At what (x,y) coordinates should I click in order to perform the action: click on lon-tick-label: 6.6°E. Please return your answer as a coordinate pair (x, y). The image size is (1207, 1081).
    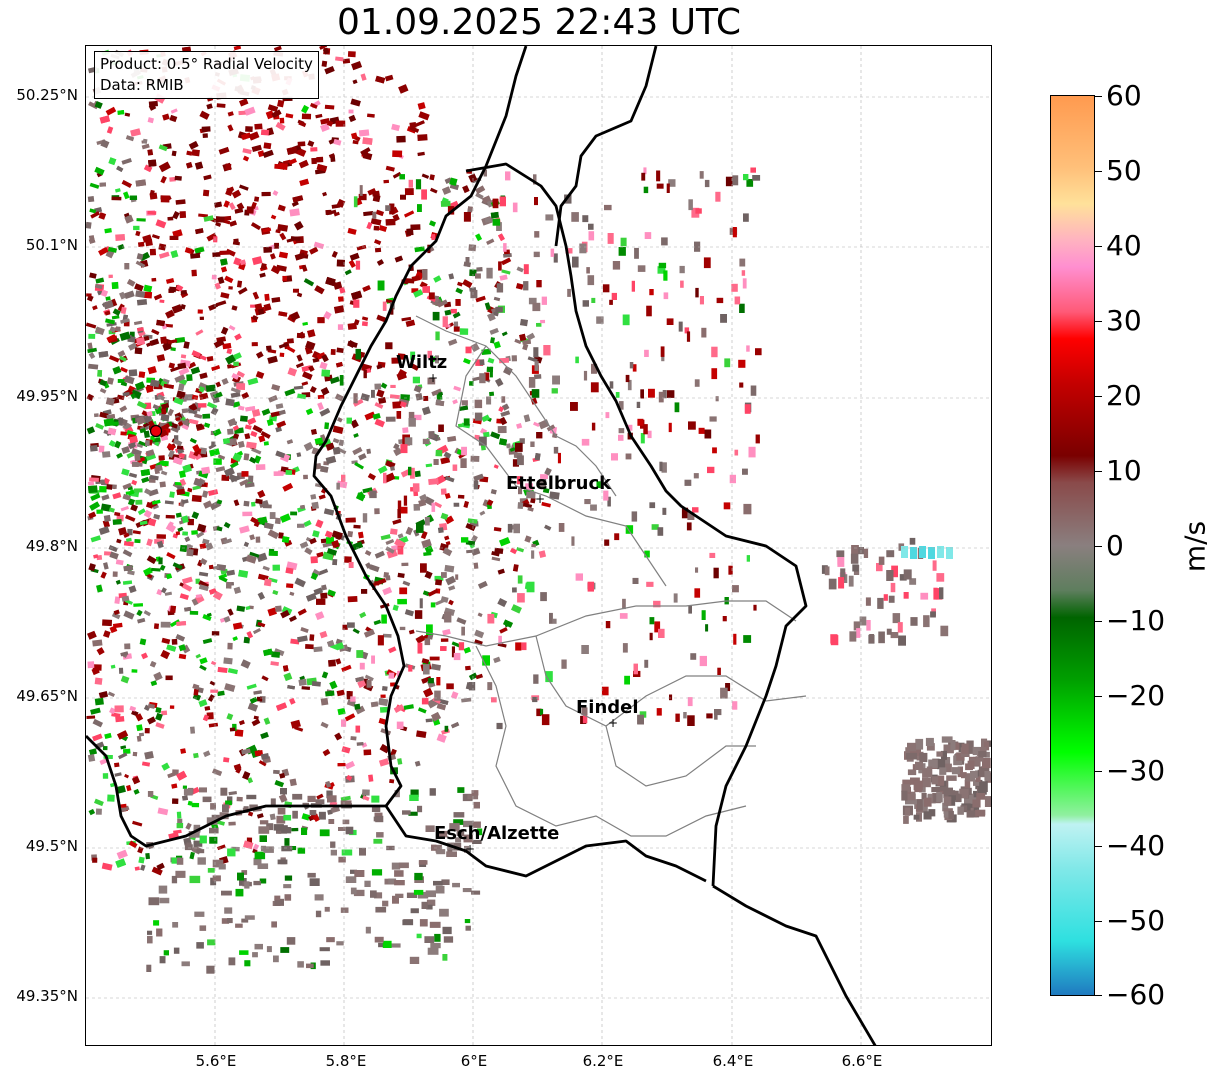
    Looking at the image, I should click on (862, 1061).